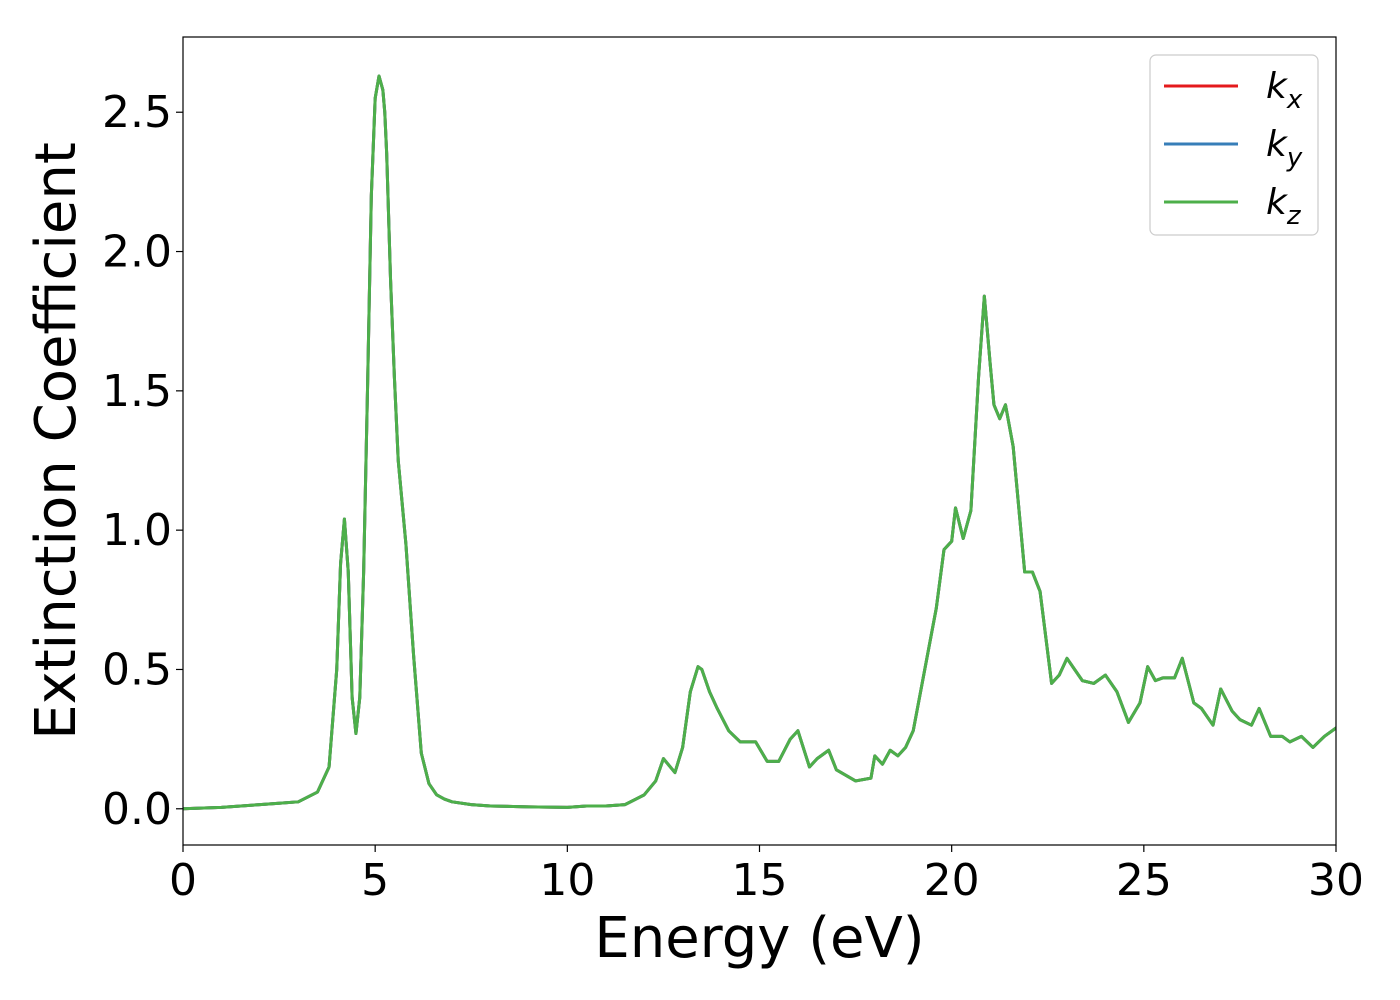 Image resolution: width=1400 pixels, height=1000 pixels. I want to click on legend-label: ky, so click(1284, 148).